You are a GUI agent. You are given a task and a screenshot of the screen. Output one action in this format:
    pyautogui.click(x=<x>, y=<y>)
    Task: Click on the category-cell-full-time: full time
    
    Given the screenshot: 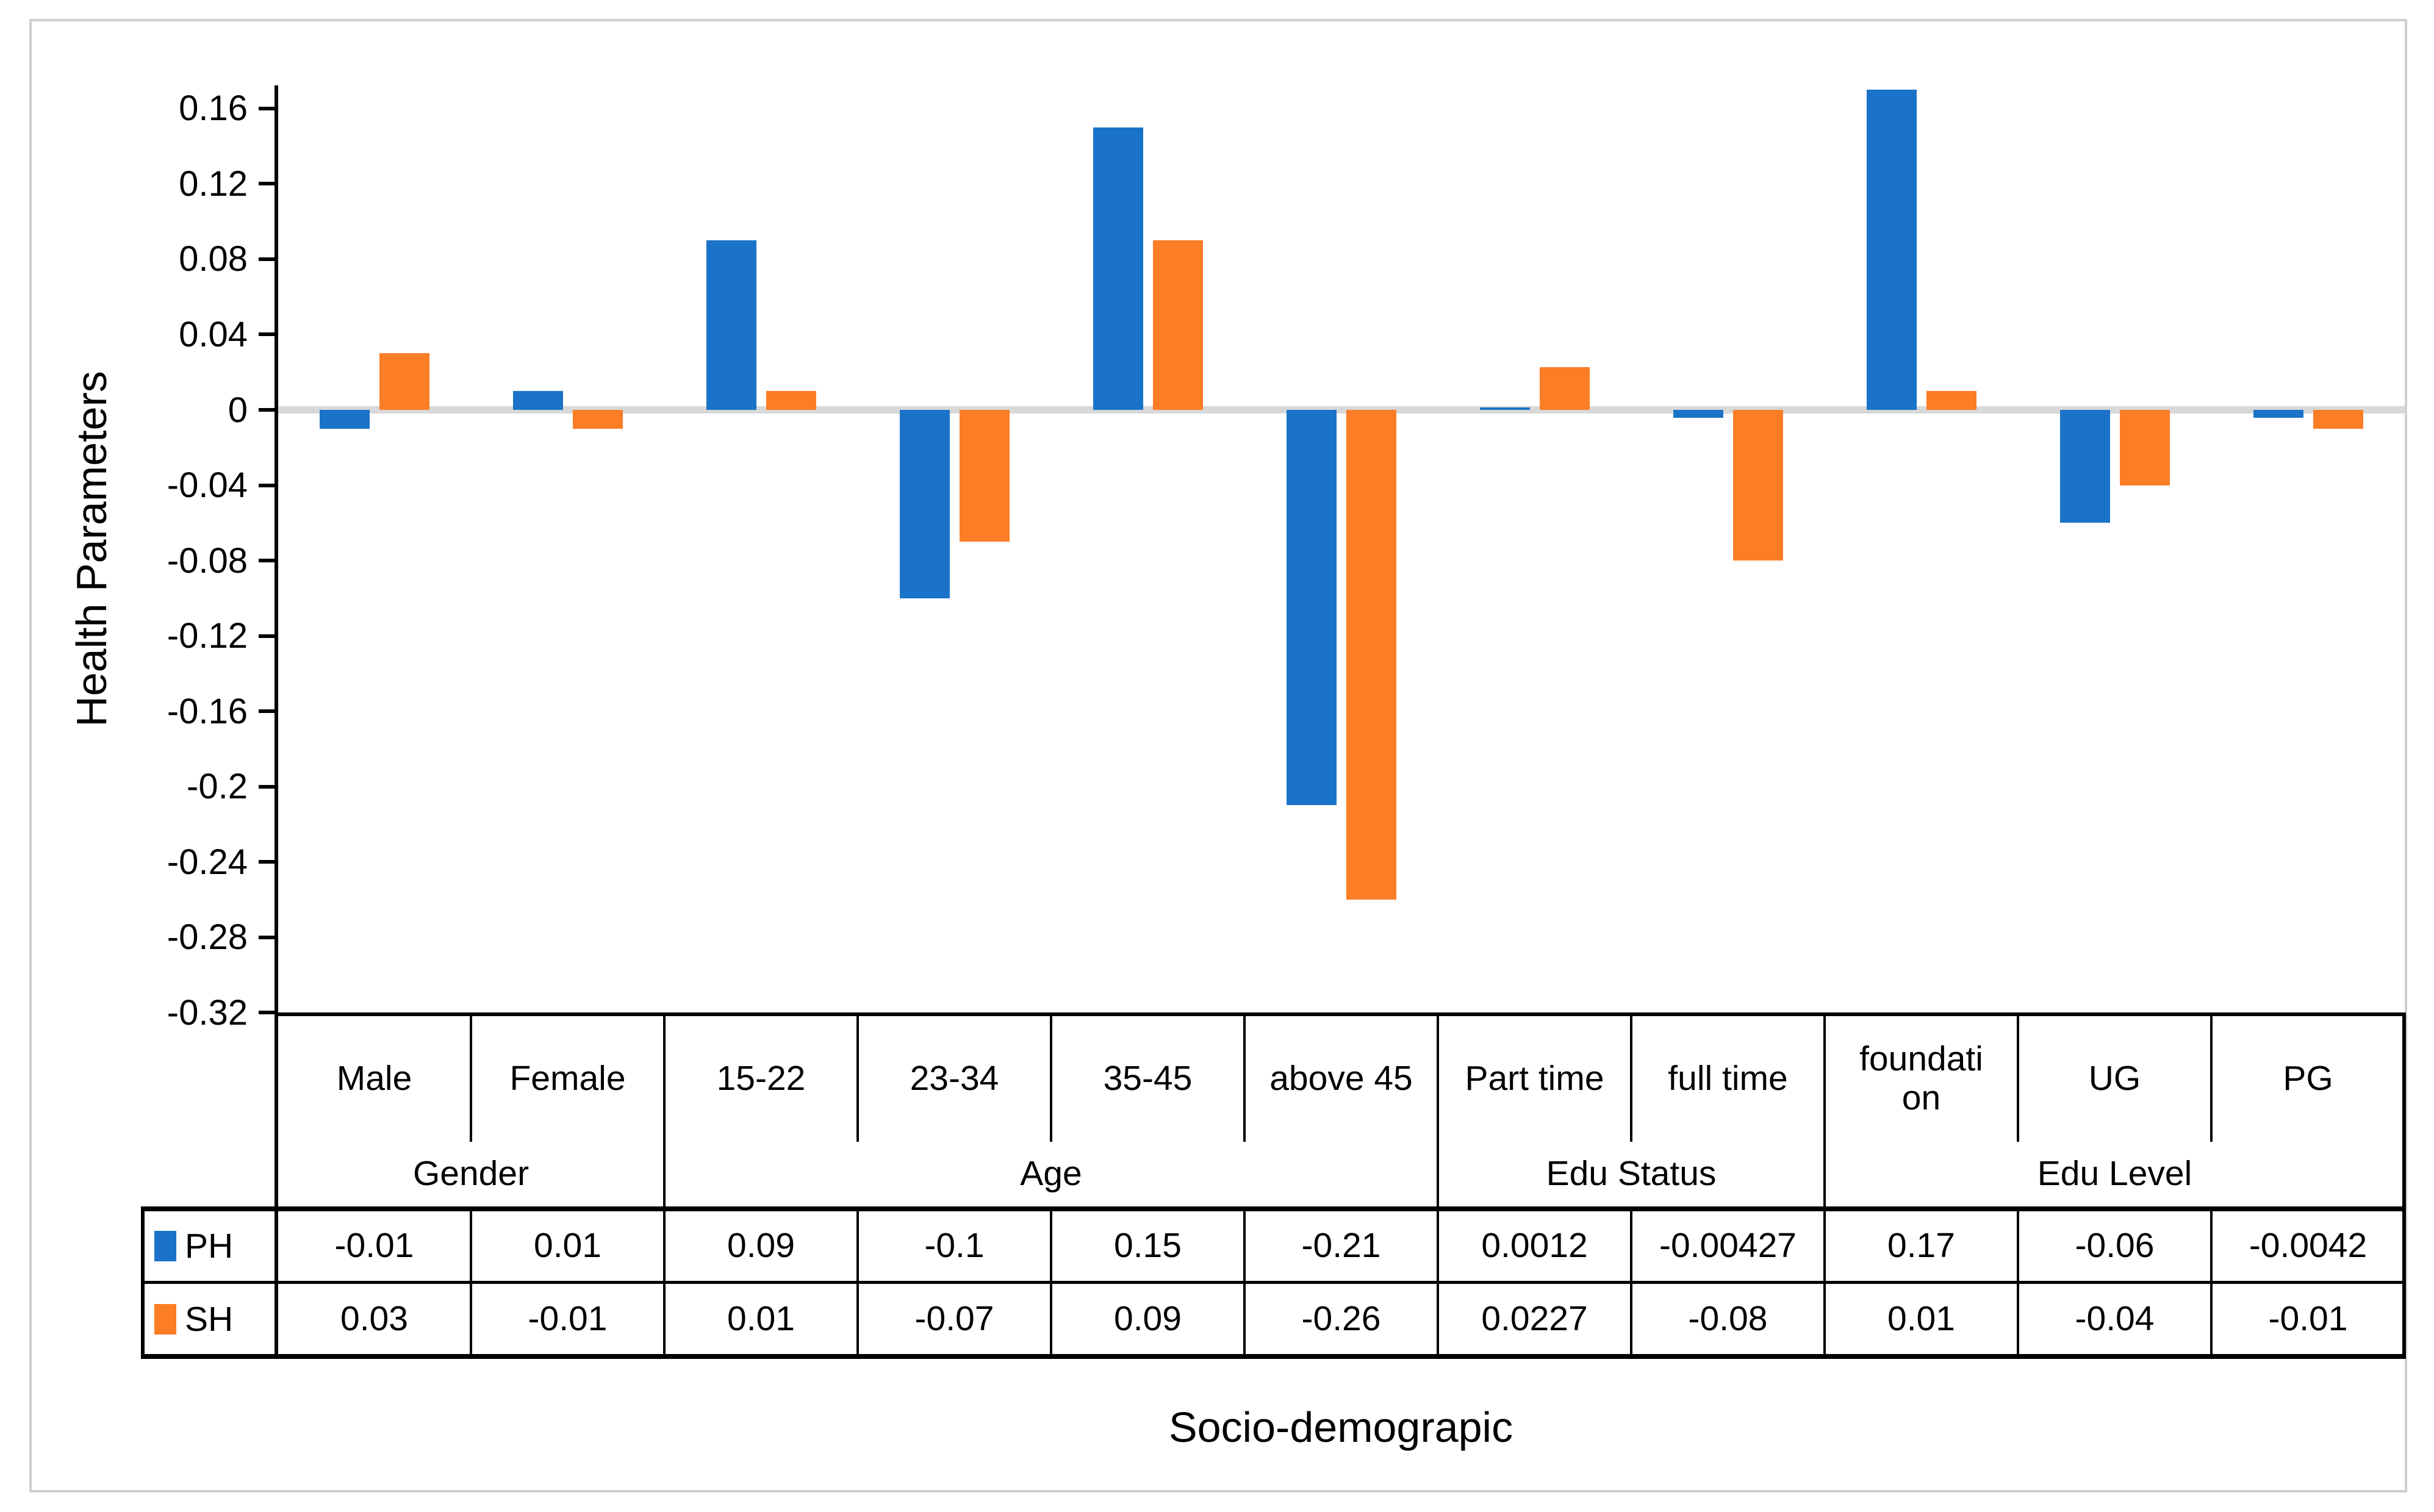 What is the action you would take?
    pyautogui.click(x=1728, y=1078)
    